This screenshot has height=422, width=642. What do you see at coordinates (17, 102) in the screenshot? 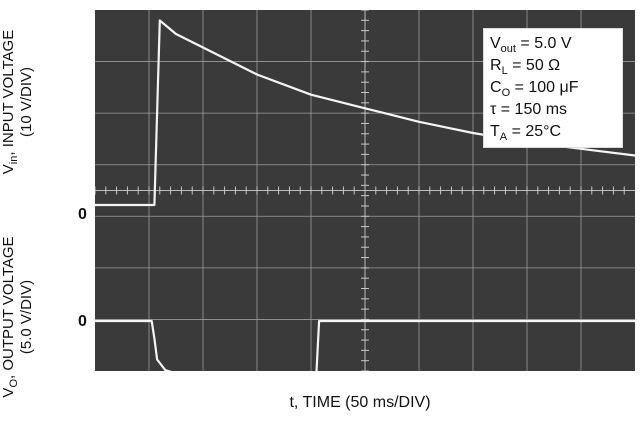
I see `input-voltage-axis-label: Vin, INPUT VOLTAGE (10 V/DIV)` at bounding box center [17, 102].